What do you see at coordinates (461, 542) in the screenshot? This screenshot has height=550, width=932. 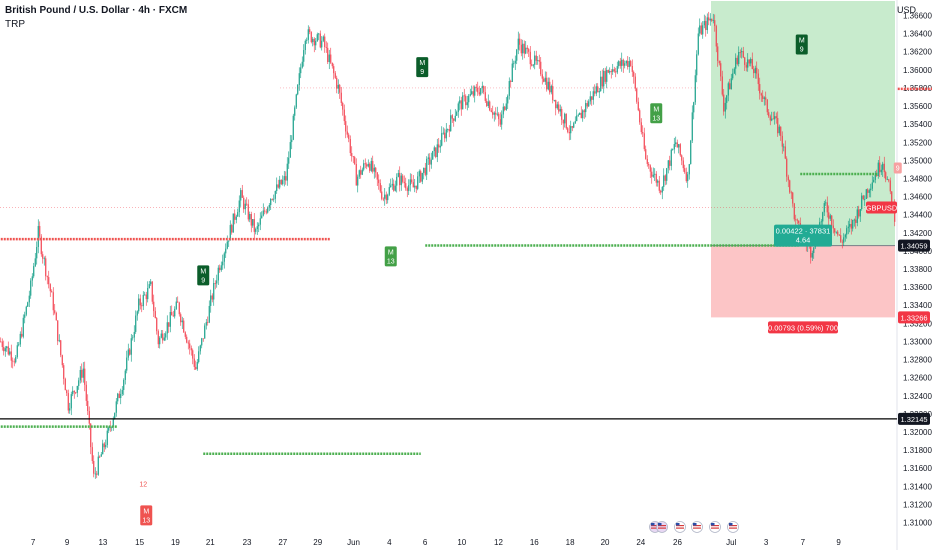 I see `x-tick-label: 10` at bounding box center [461, 542].